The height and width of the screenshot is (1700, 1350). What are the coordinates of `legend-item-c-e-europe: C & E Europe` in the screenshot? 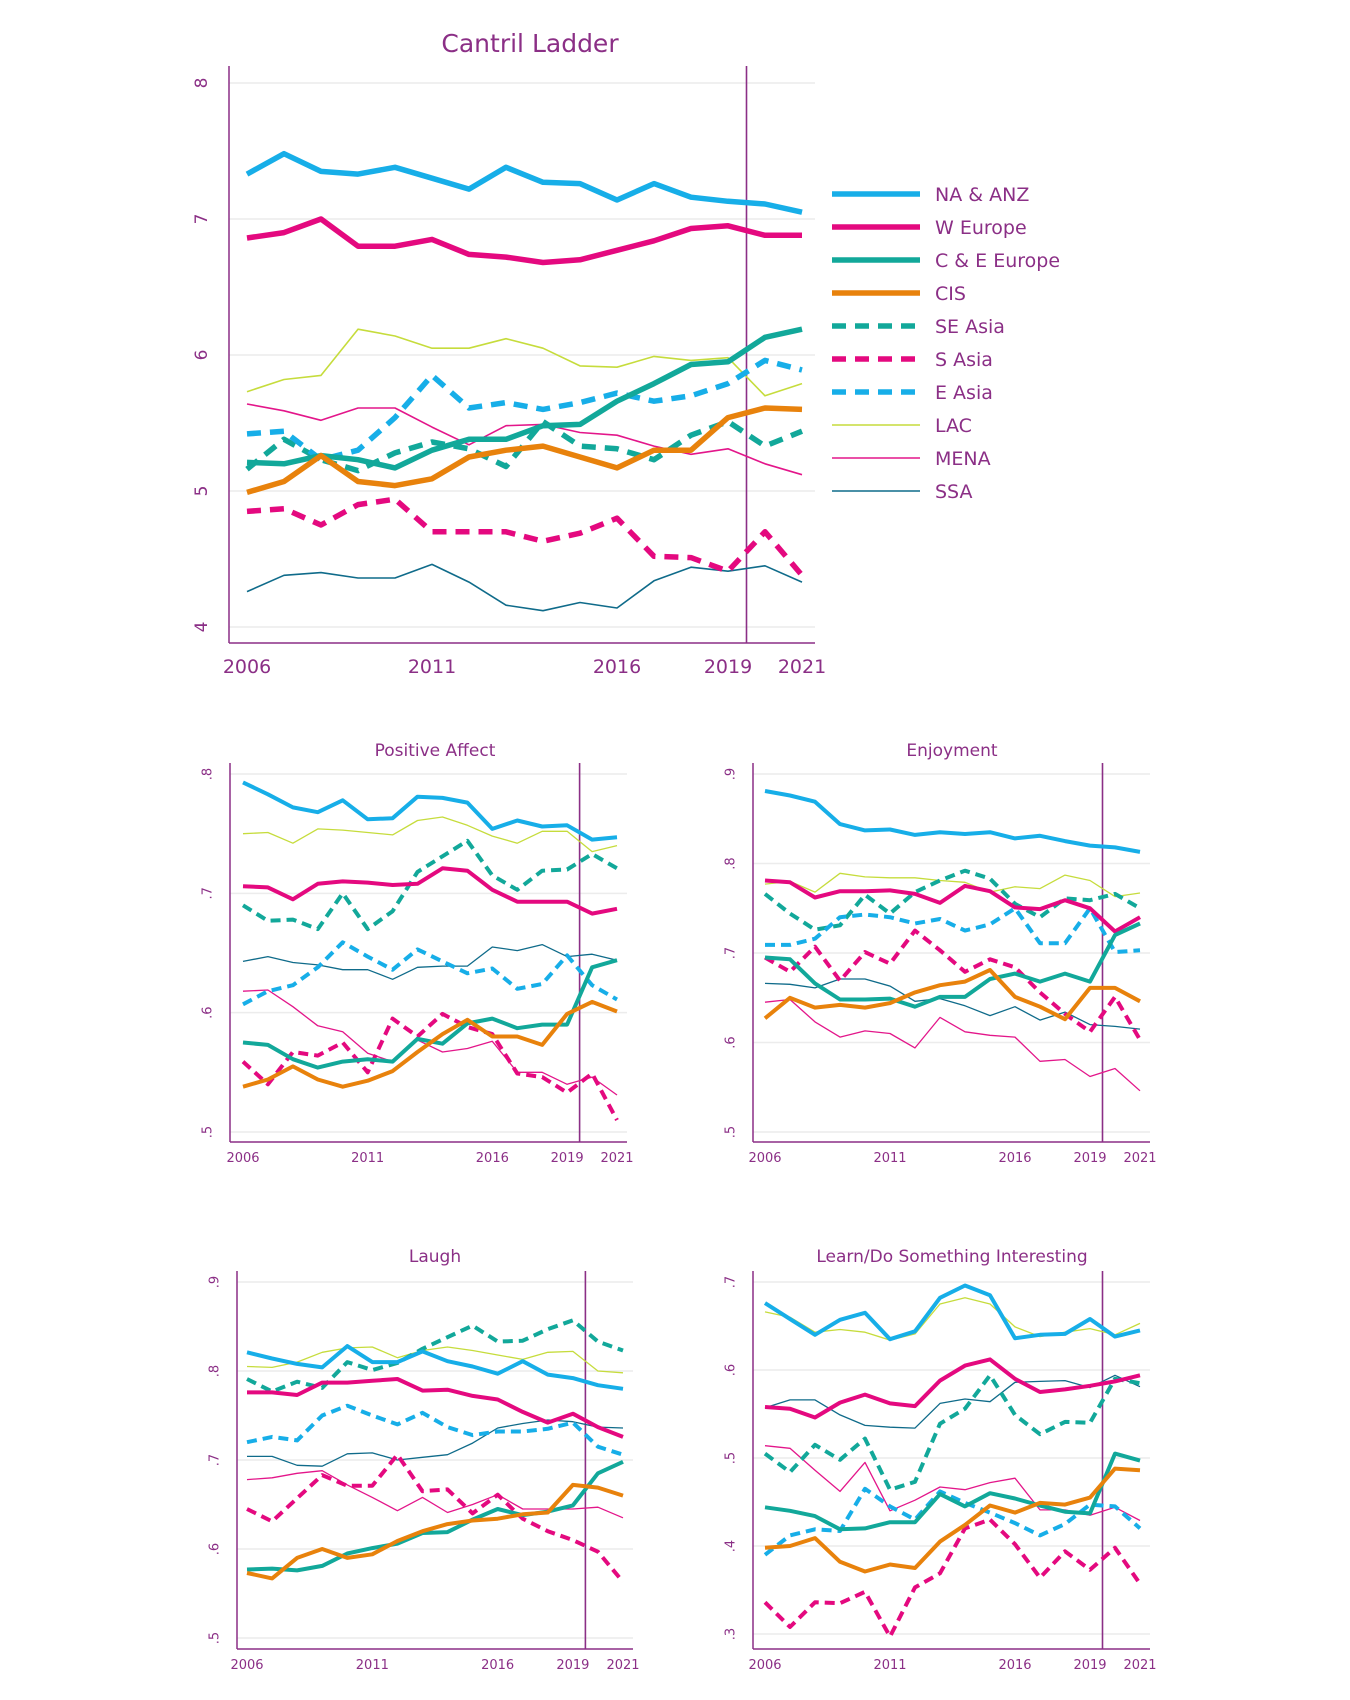 It's located at (946, 261).